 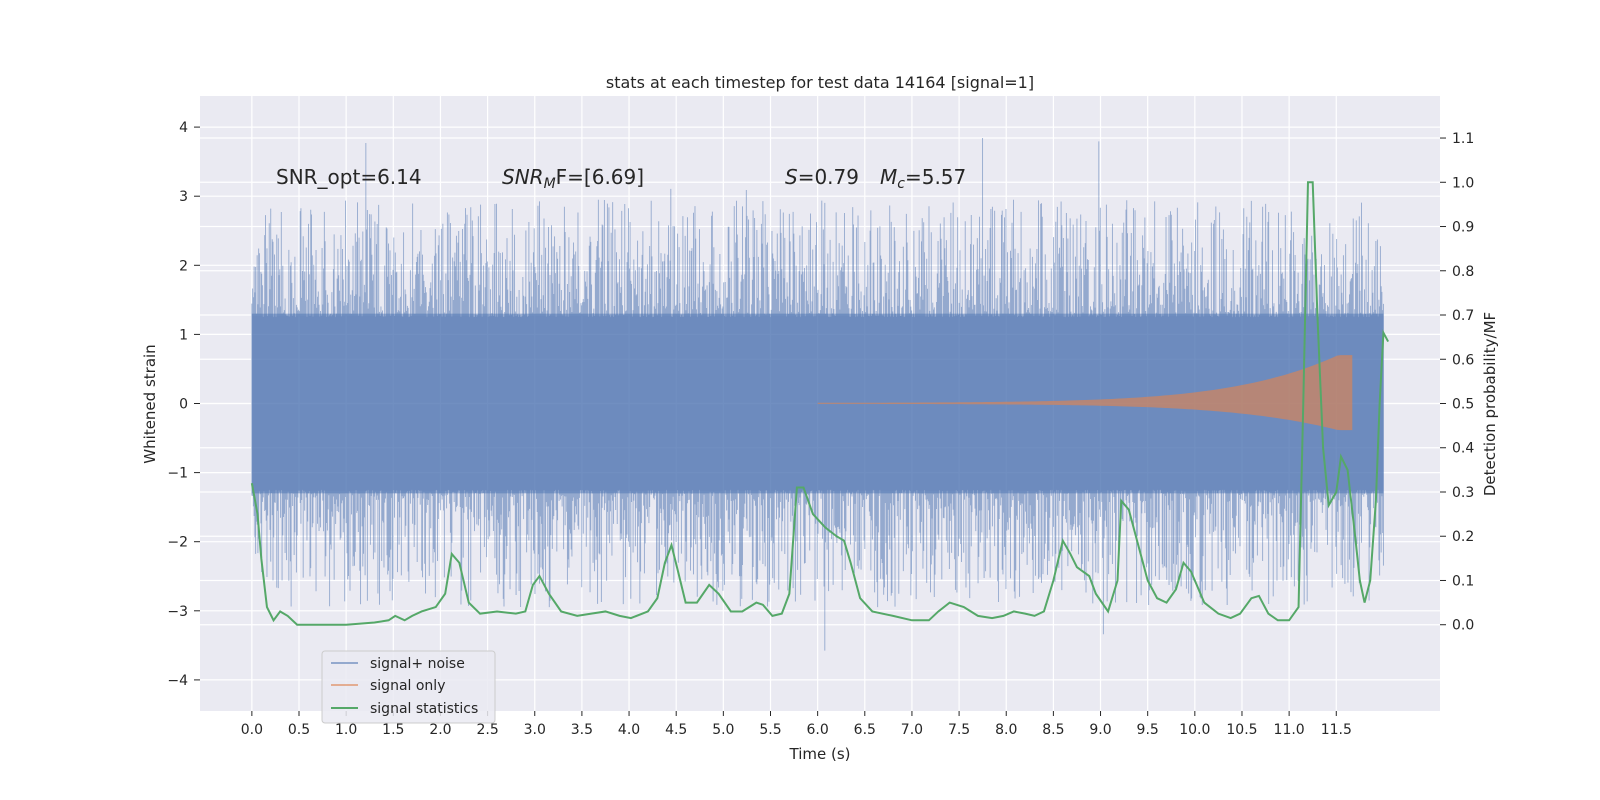 I want to click on legend-label-signal-noise: signal+ noise, so click(x=417, y=664).